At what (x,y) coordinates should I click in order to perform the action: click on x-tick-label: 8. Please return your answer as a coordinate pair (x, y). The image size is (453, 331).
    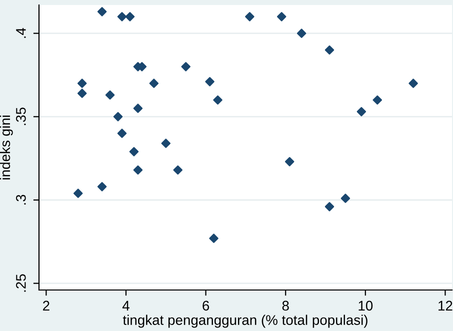
    Looking at the image, I should click on (285, 305).